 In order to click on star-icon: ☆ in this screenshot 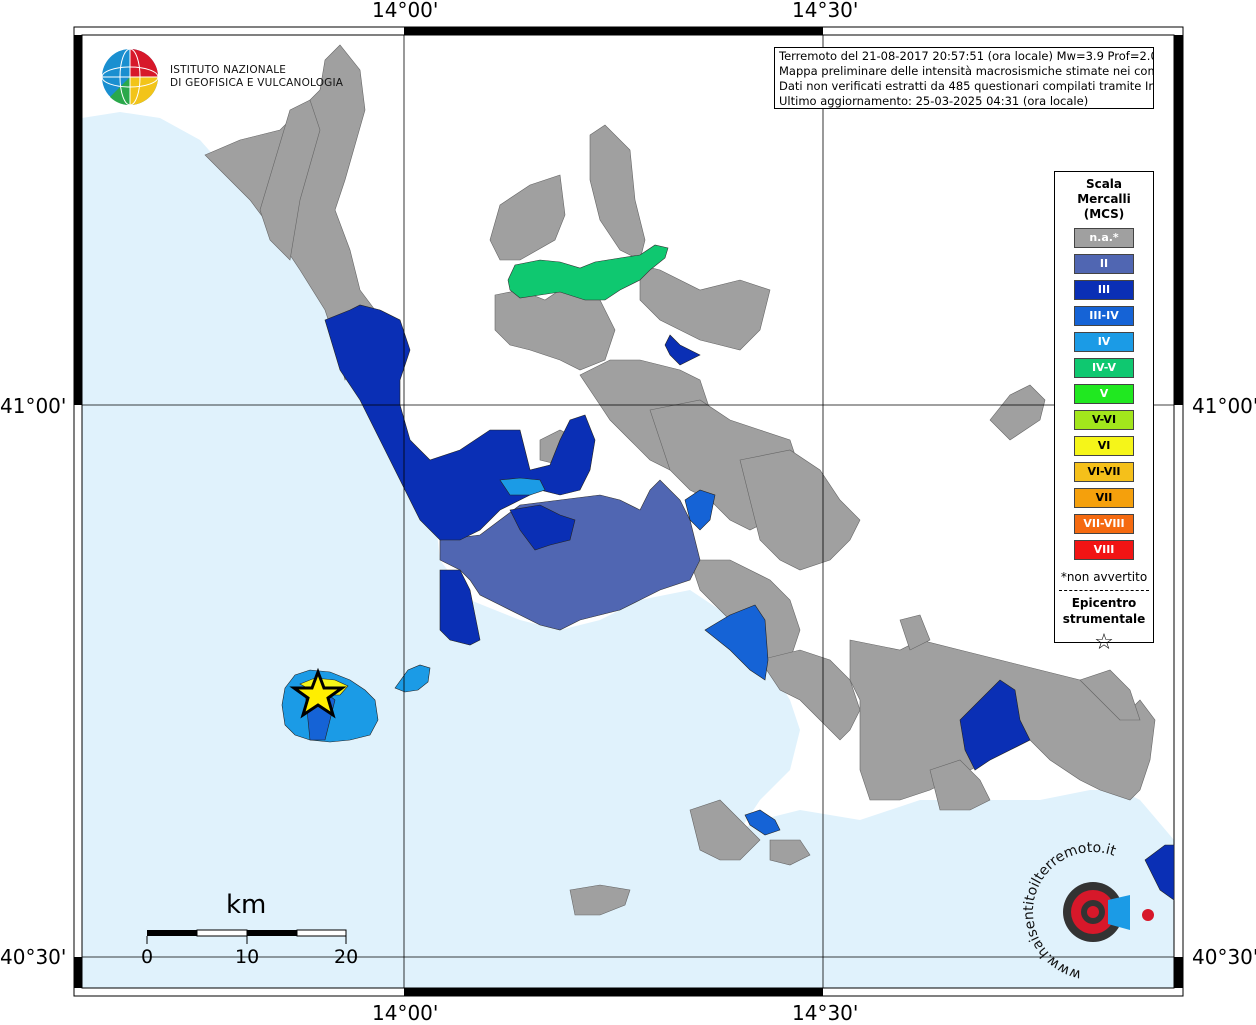, I will do `click(1104, 642)`.